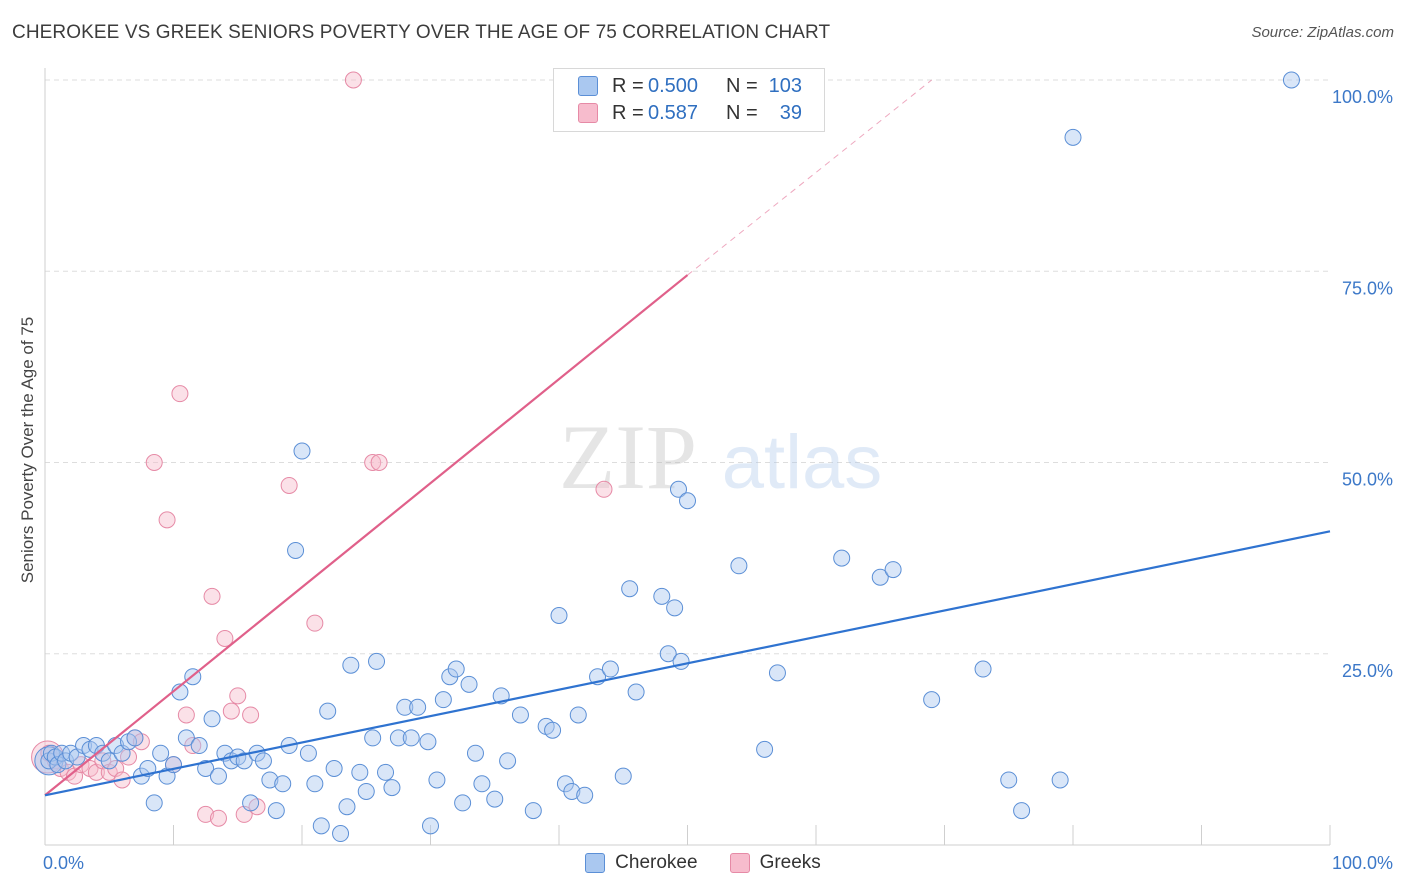 Image resolution: width=1406 pixels, height=892 pixels. What do you see at coordinates (628, 457) in the screenshot?
I see `watermark-zip: ZIP` at bounding box center [628, 457].